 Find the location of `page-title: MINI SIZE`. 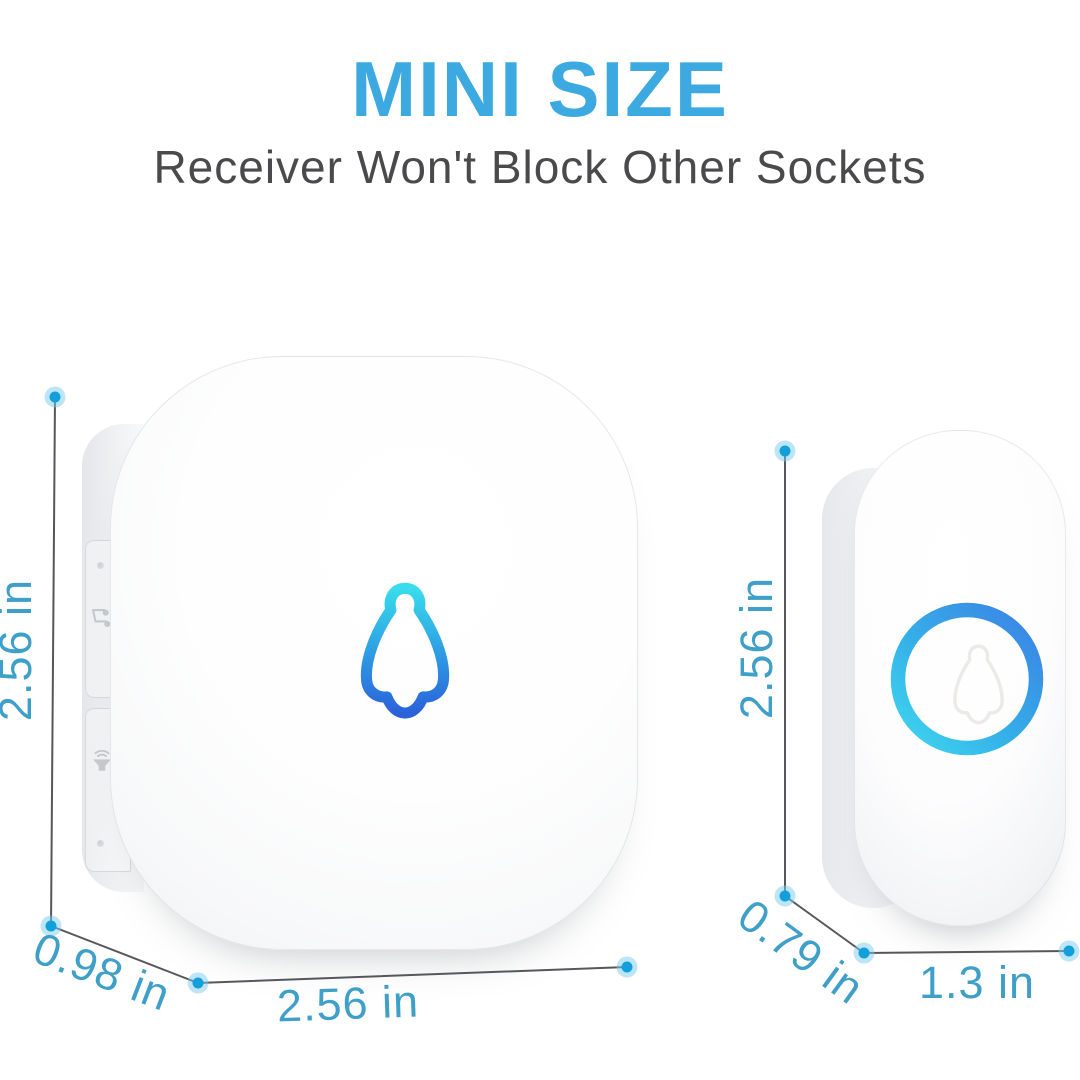

page-title: MINI SIZE is located at coordinates (540, 89).